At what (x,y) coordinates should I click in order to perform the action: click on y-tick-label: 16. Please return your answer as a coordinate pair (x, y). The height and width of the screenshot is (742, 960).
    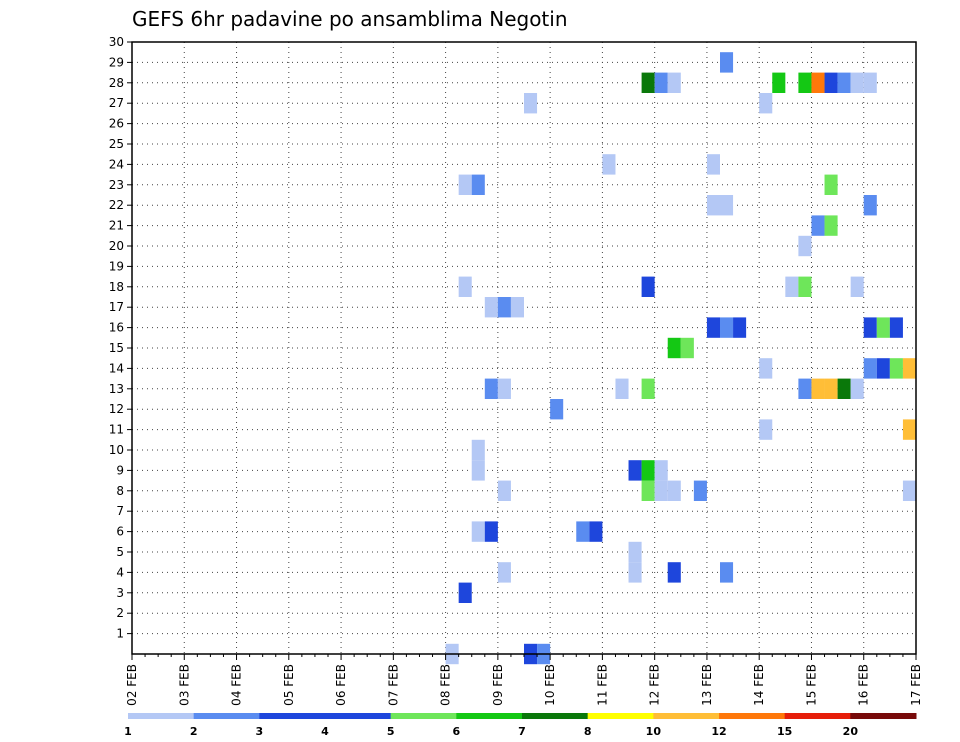
    Looking at the image, I should click on (116, 328).